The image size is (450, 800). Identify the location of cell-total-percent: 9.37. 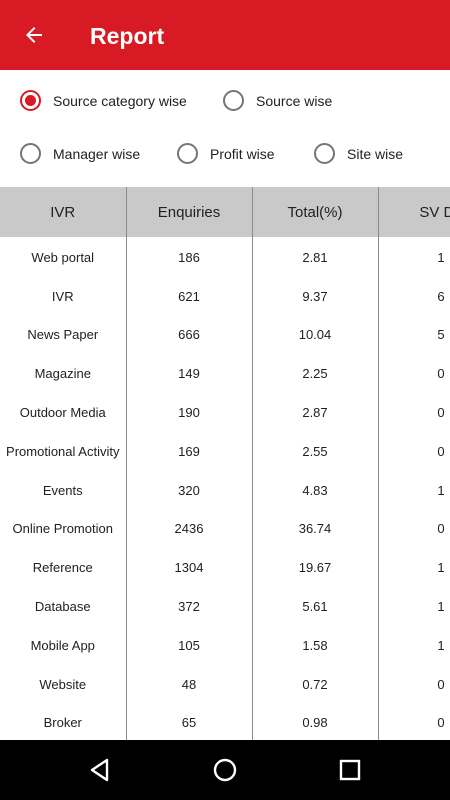
(315, 296).